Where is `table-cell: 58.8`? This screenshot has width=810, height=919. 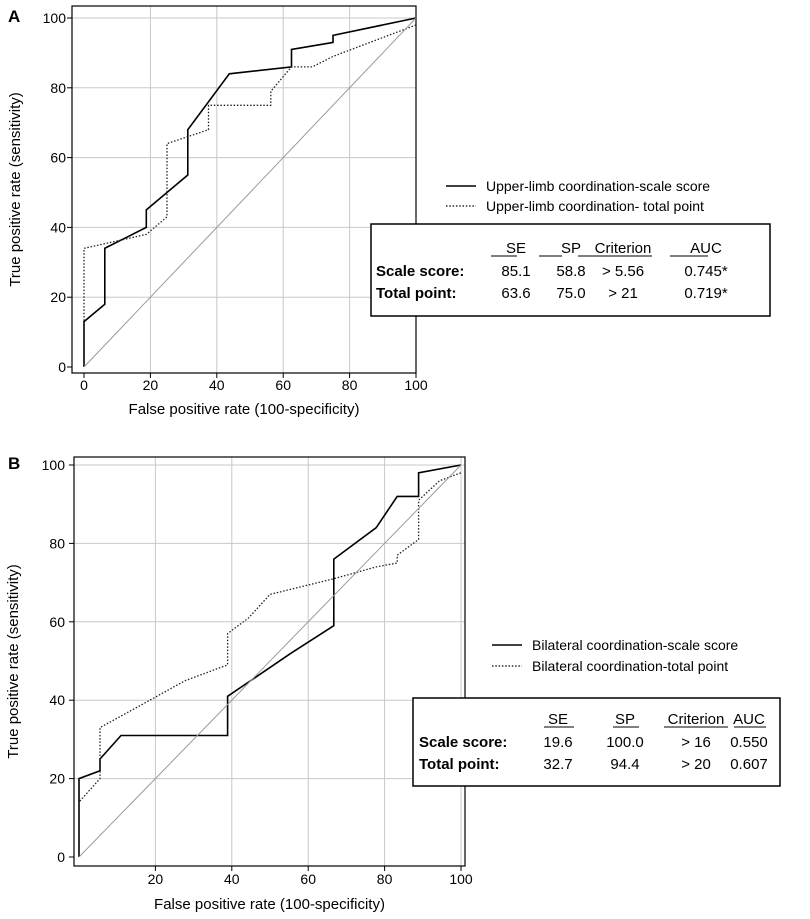
table-cell: 58.8 is located at coordinates (570, 271).